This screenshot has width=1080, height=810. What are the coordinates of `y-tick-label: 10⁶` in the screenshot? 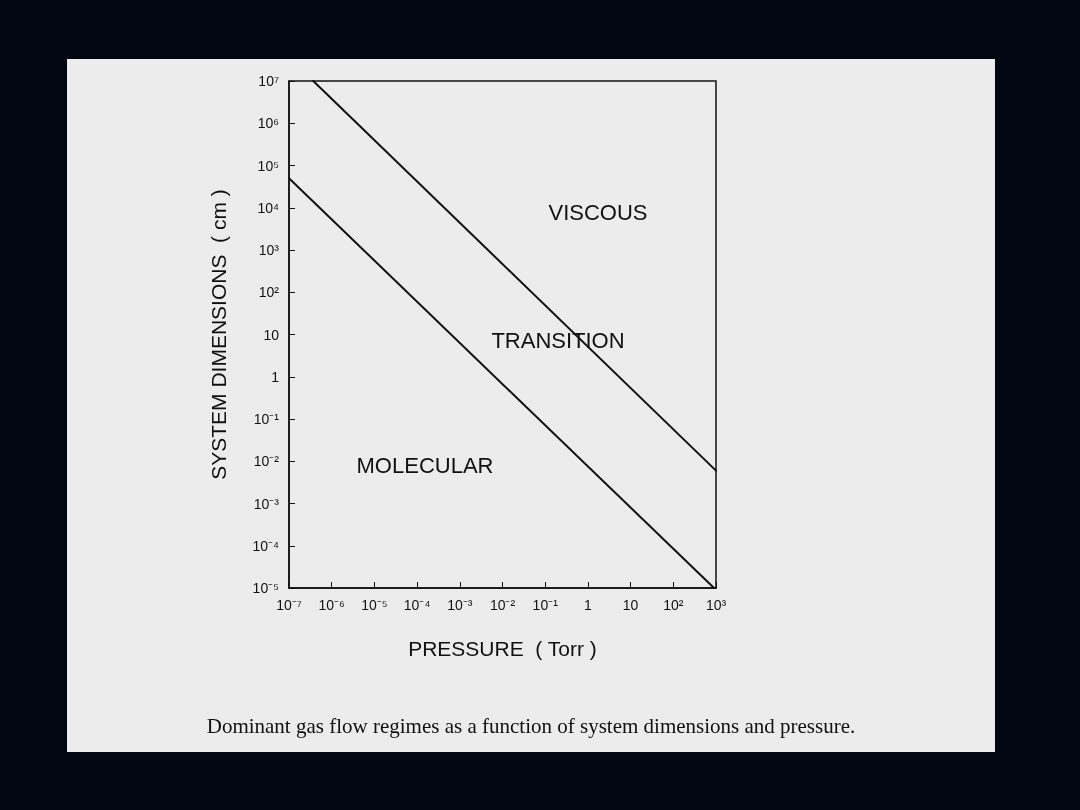 It's located at (268, 123).